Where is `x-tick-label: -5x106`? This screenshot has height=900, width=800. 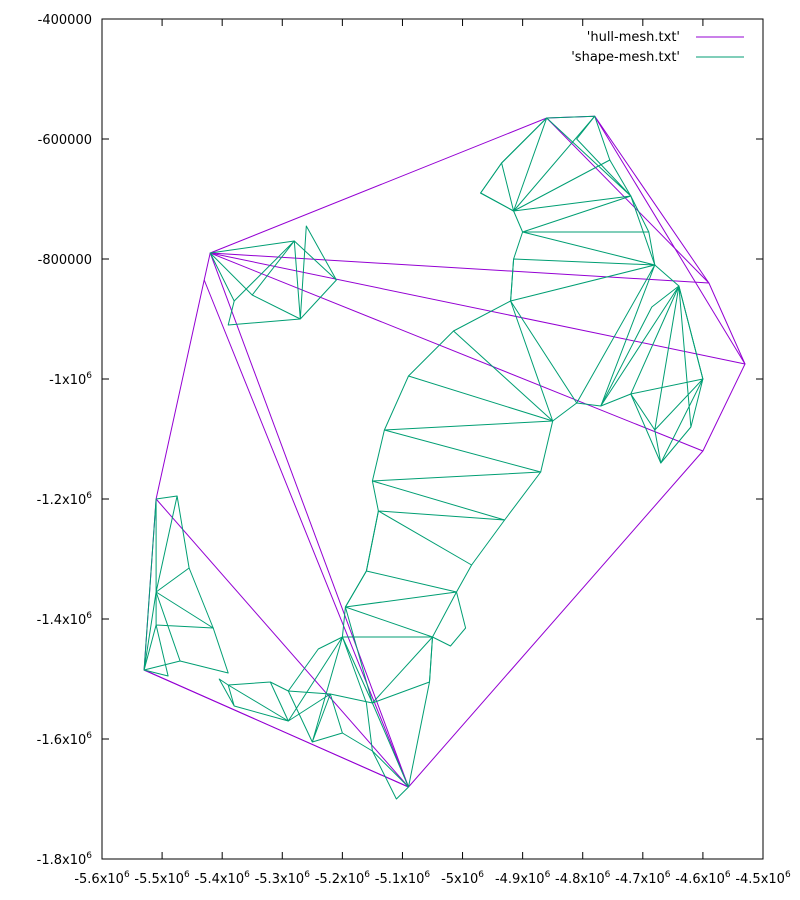
x-tick-label: -5x106 is located at coordinates (462, 878).